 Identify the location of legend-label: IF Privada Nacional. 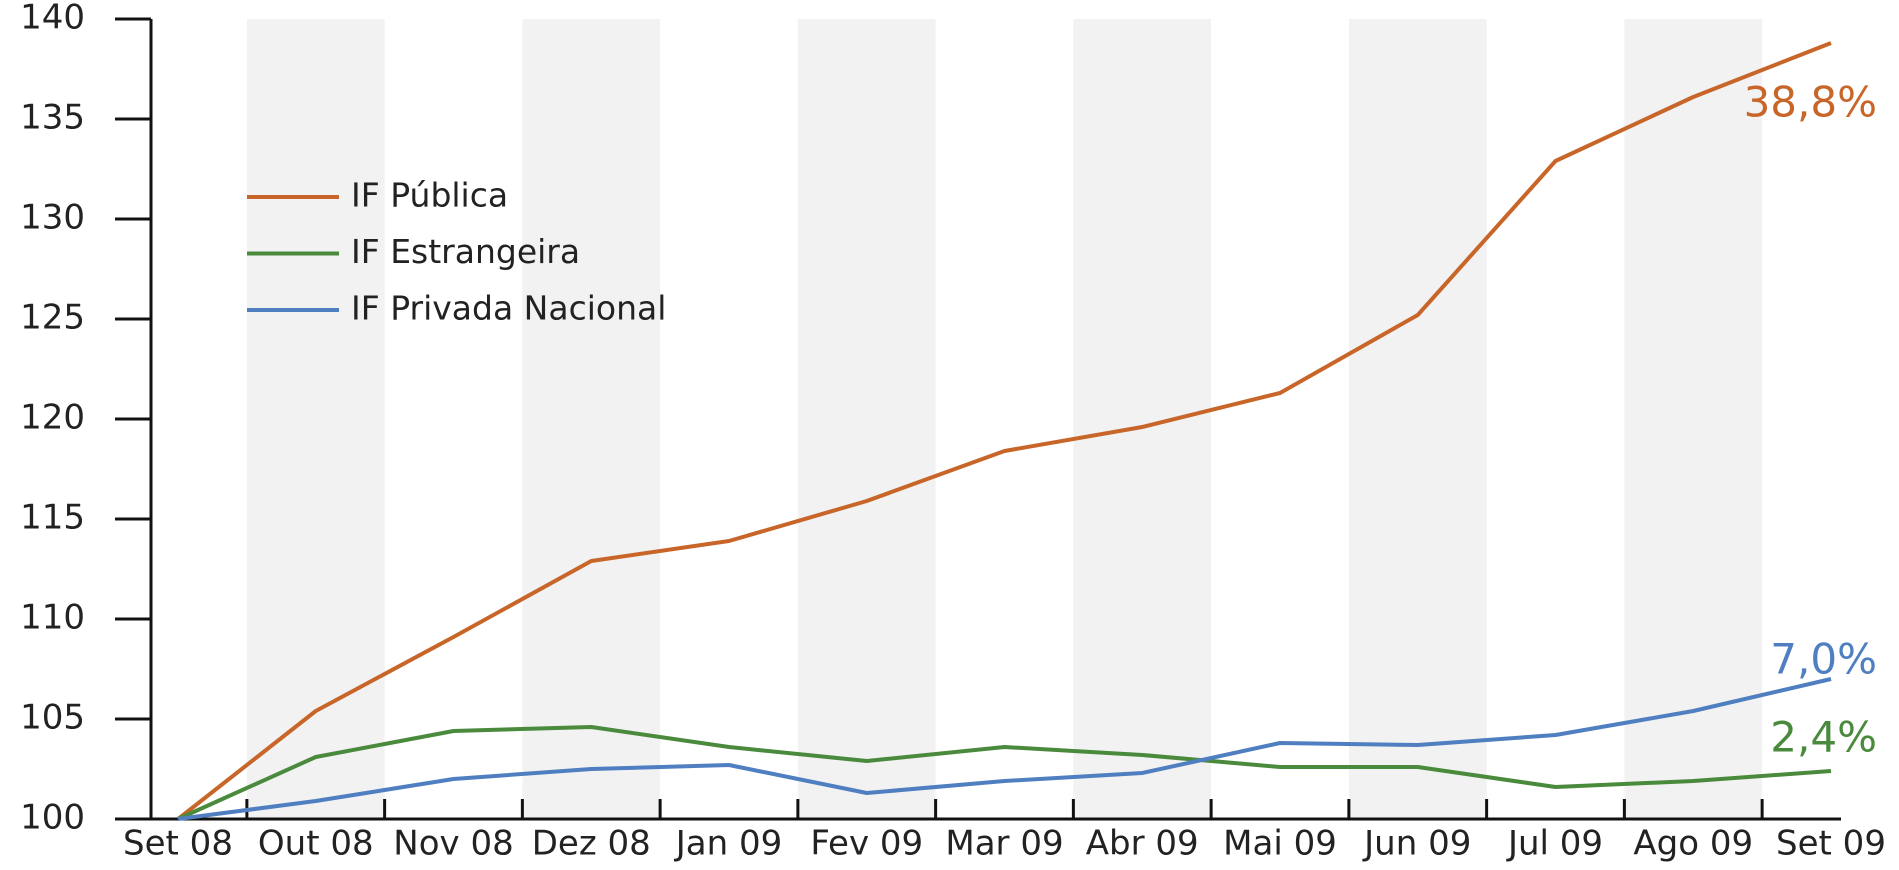
(508, 308).